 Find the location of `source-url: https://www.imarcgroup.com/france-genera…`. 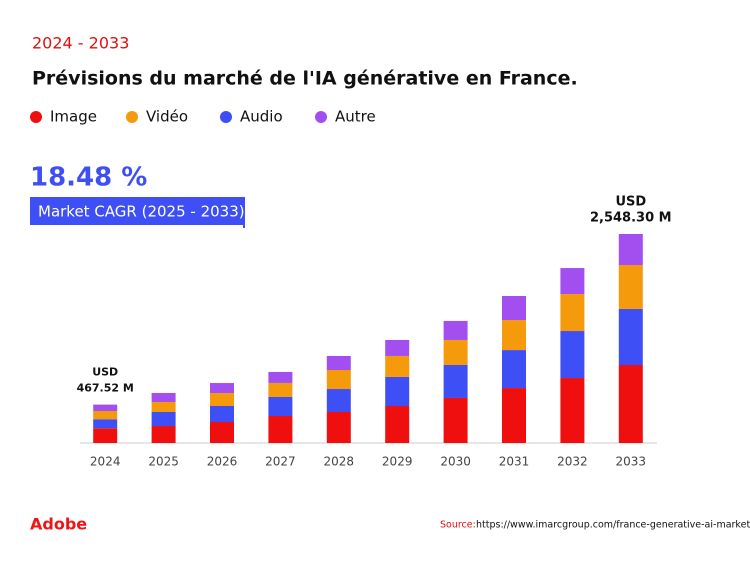

source-url: https://www.imarcgroup.com/france-genera… is located at coordinates (613, 525).